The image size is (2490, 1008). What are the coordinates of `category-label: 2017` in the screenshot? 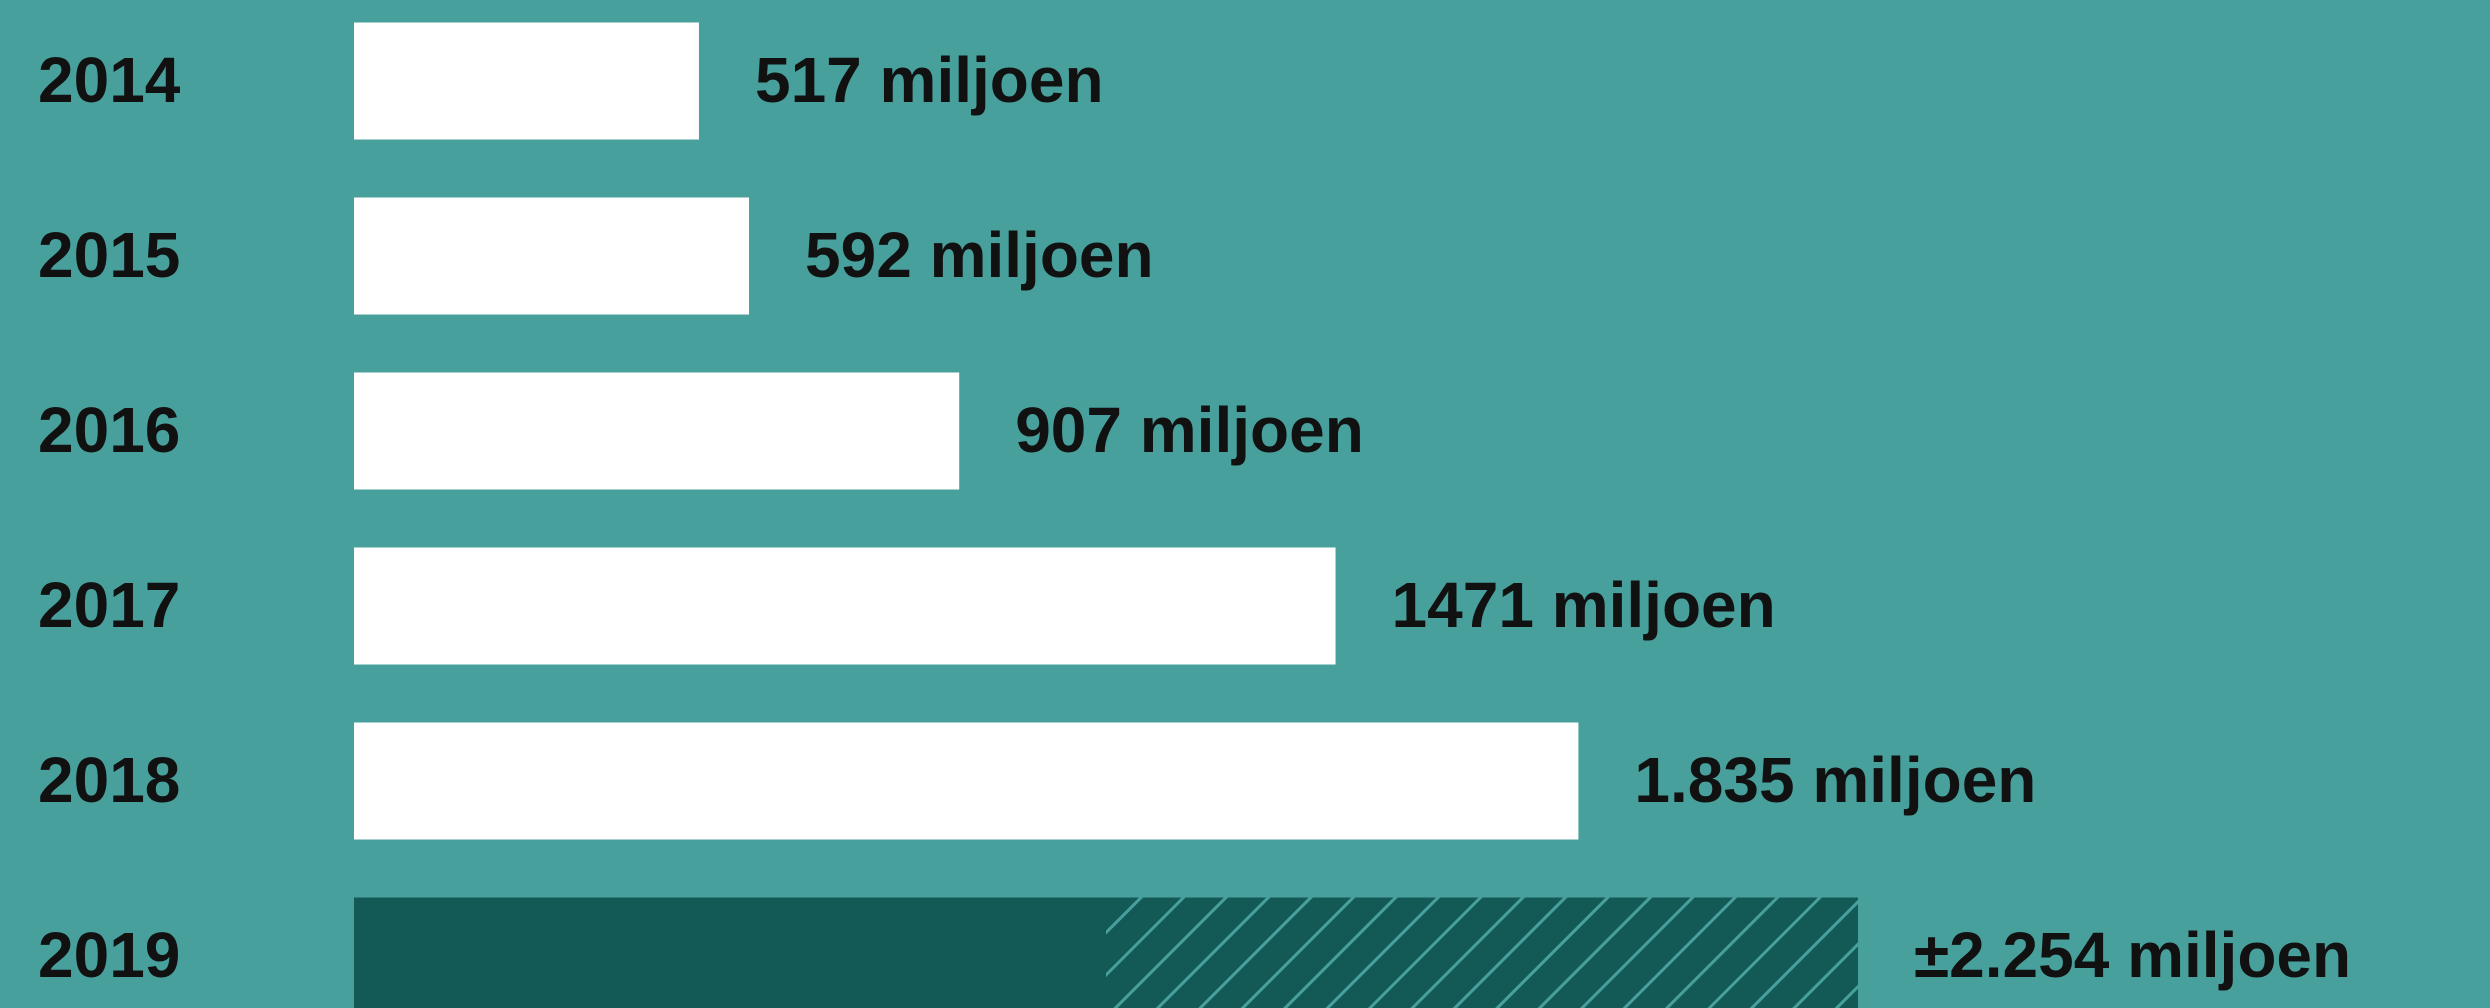 It's located at (109, 605).